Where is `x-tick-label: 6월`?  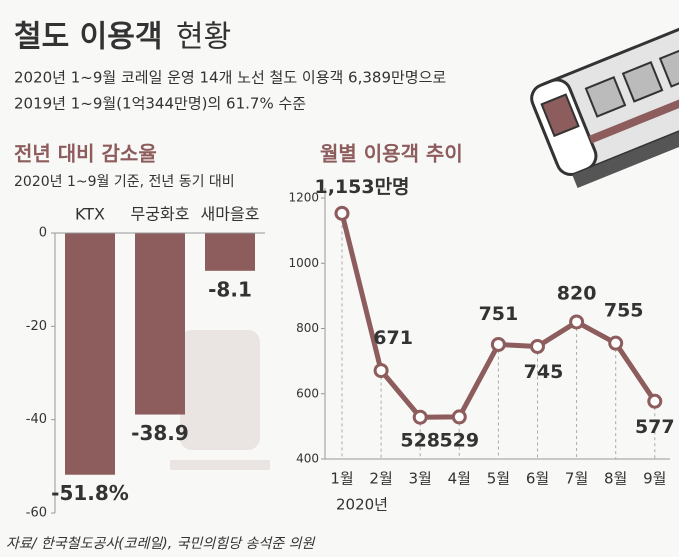
x-tick-label: 6월 is located at coordinates (537, 479).